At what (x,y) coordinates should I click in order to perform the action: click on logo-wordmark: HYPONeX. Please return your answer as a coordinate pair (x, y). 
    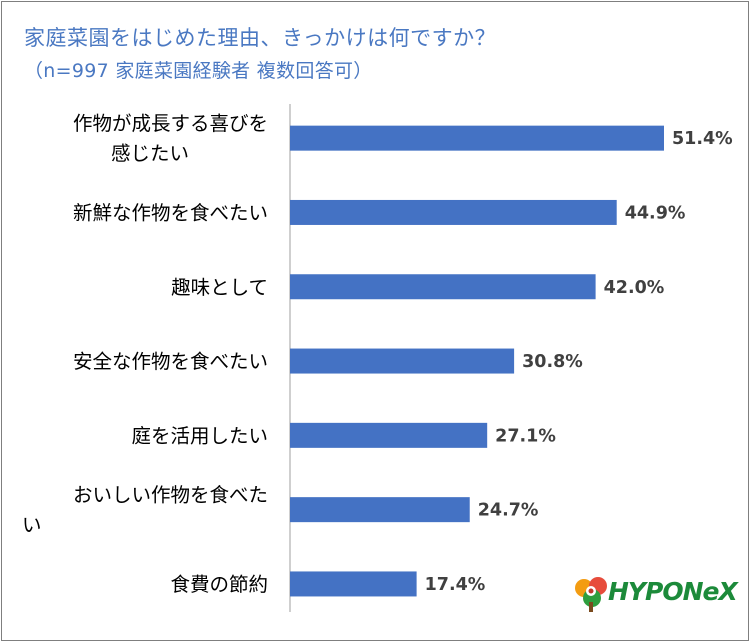
    Looking at the image, I should click on (673, 591).